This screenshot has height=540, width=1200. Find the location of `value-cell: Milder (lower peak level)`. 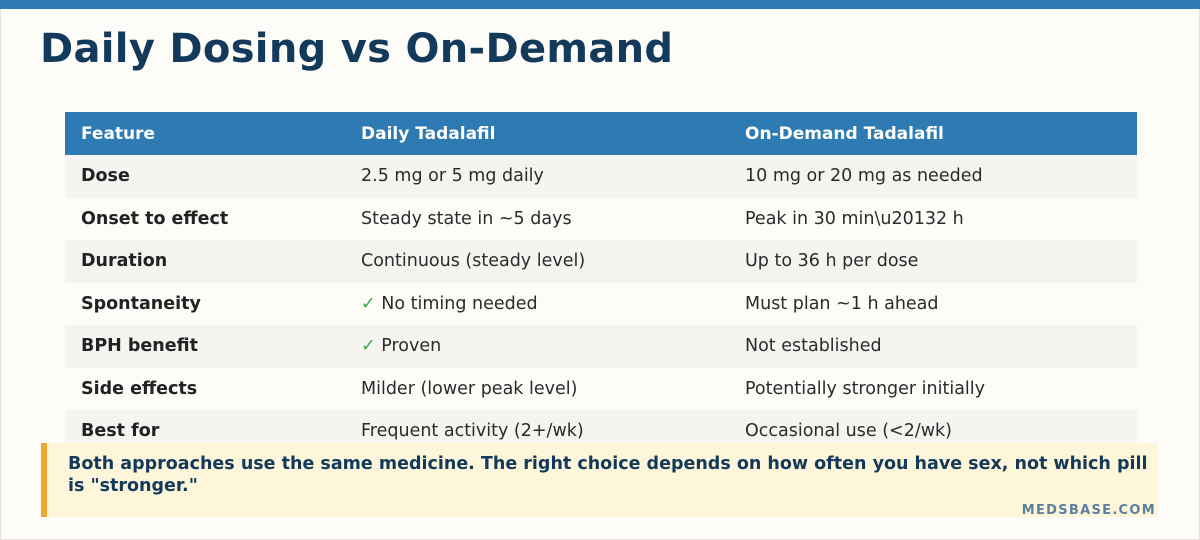

value-cell: Milder (lower peak level) is located at coordinates (537, 388).